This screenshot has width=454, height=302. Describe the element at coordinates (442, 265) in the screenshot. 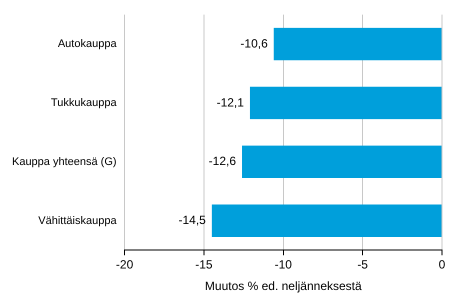

I see `x-tick-label: 0` at that location.